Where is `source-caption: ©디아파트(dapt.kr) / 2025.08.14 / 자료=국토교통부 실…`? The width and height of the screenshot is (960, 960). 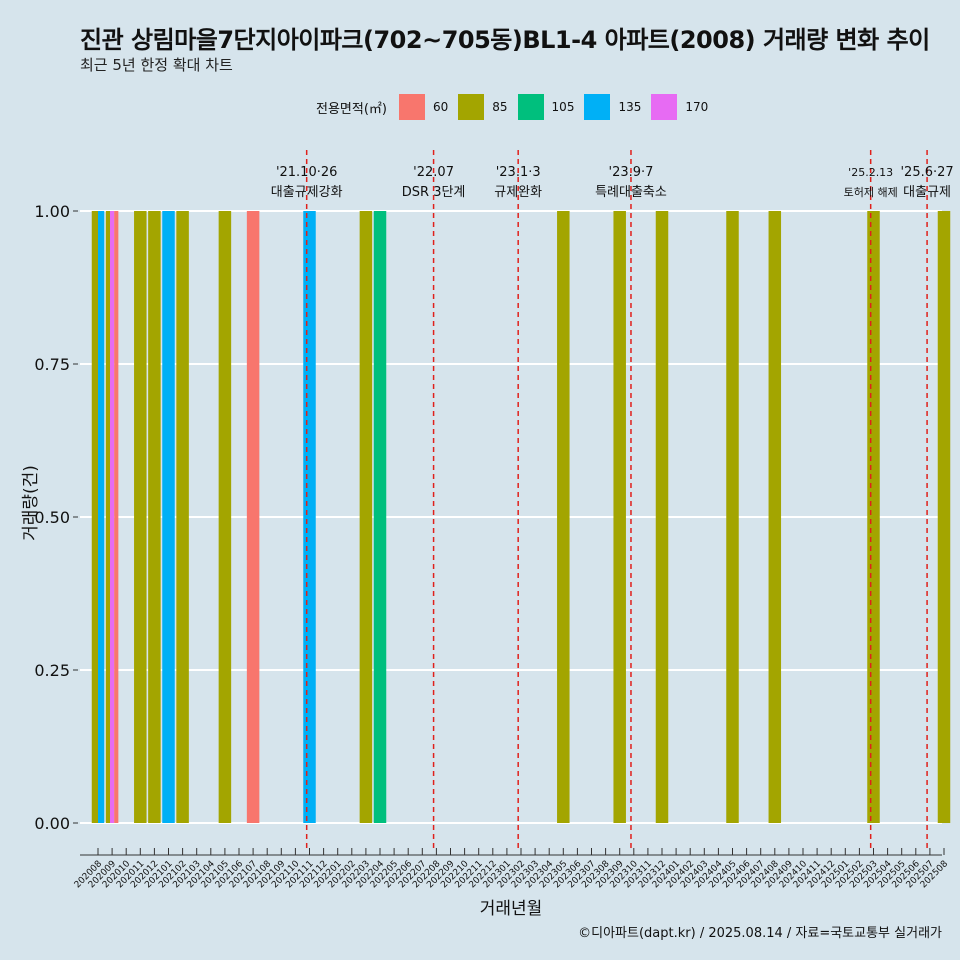 source-caption: ©디아파트(dapt.kr) / 2025.08.14 / 자료=국토교통부 실… is located at coordinates (760, 933).